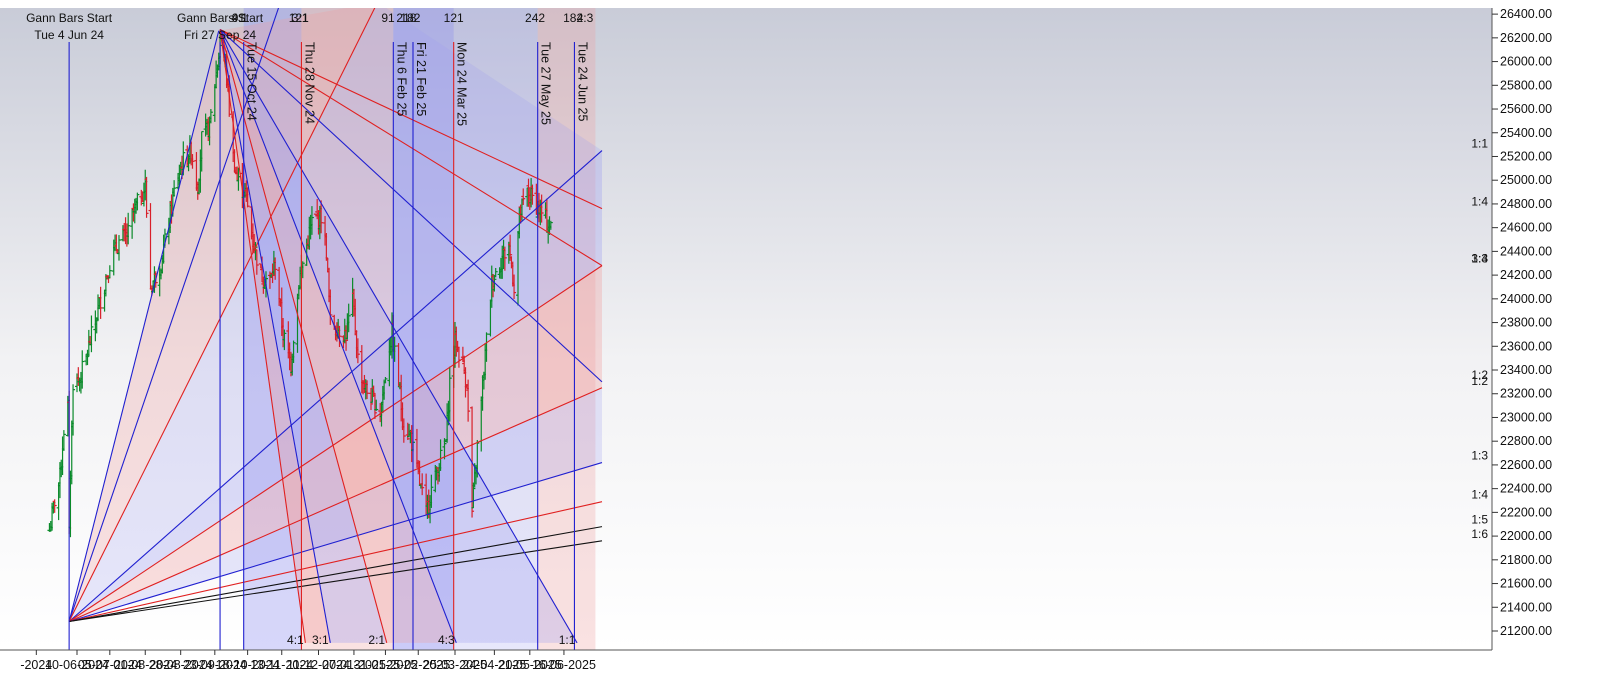 The image size is (1606, 697). Describe the element at coordinates (1526, 417) in the screenshot. I see `y-tick-label: 23000.00` at that location.